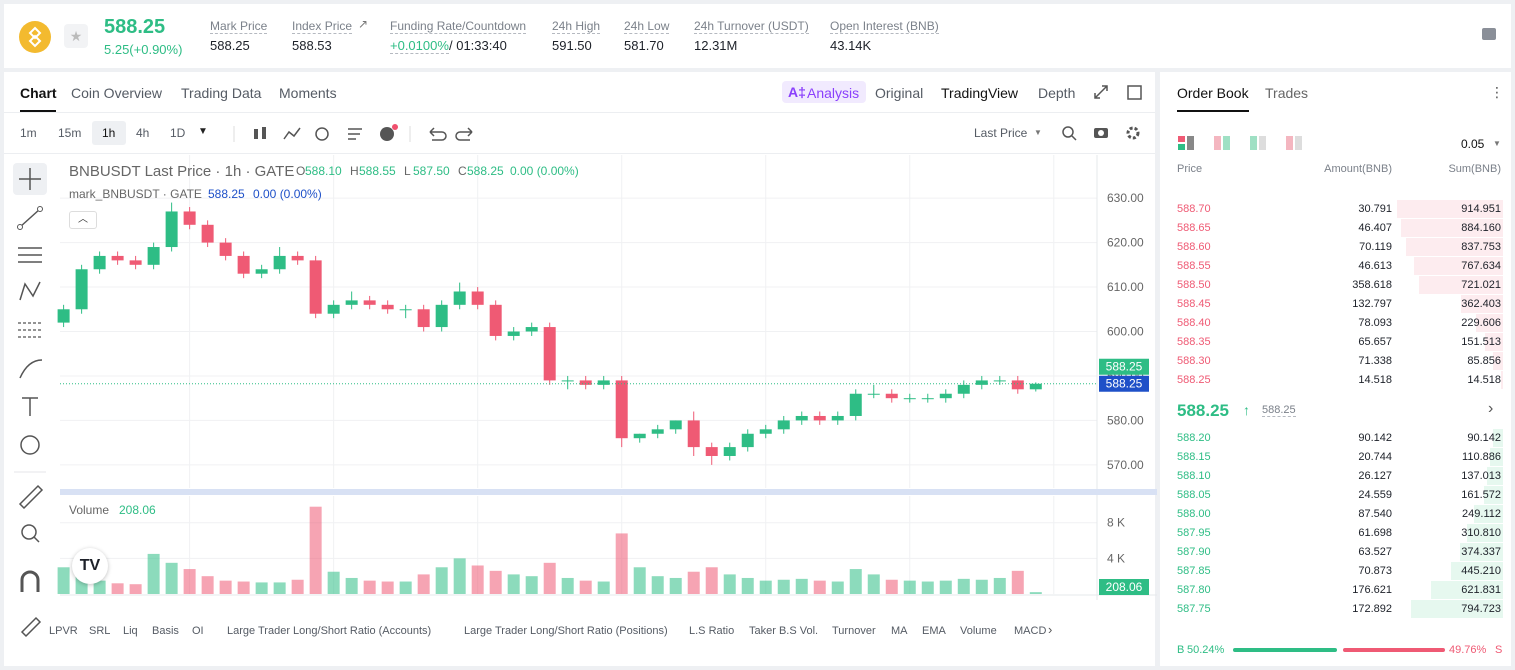 This screenshot has width=1515, height=670. What do you see at coordinates (1125, 287) in the screenshot?
I see `y-tick-label: 610.00` at bounding box center [1125, 287].